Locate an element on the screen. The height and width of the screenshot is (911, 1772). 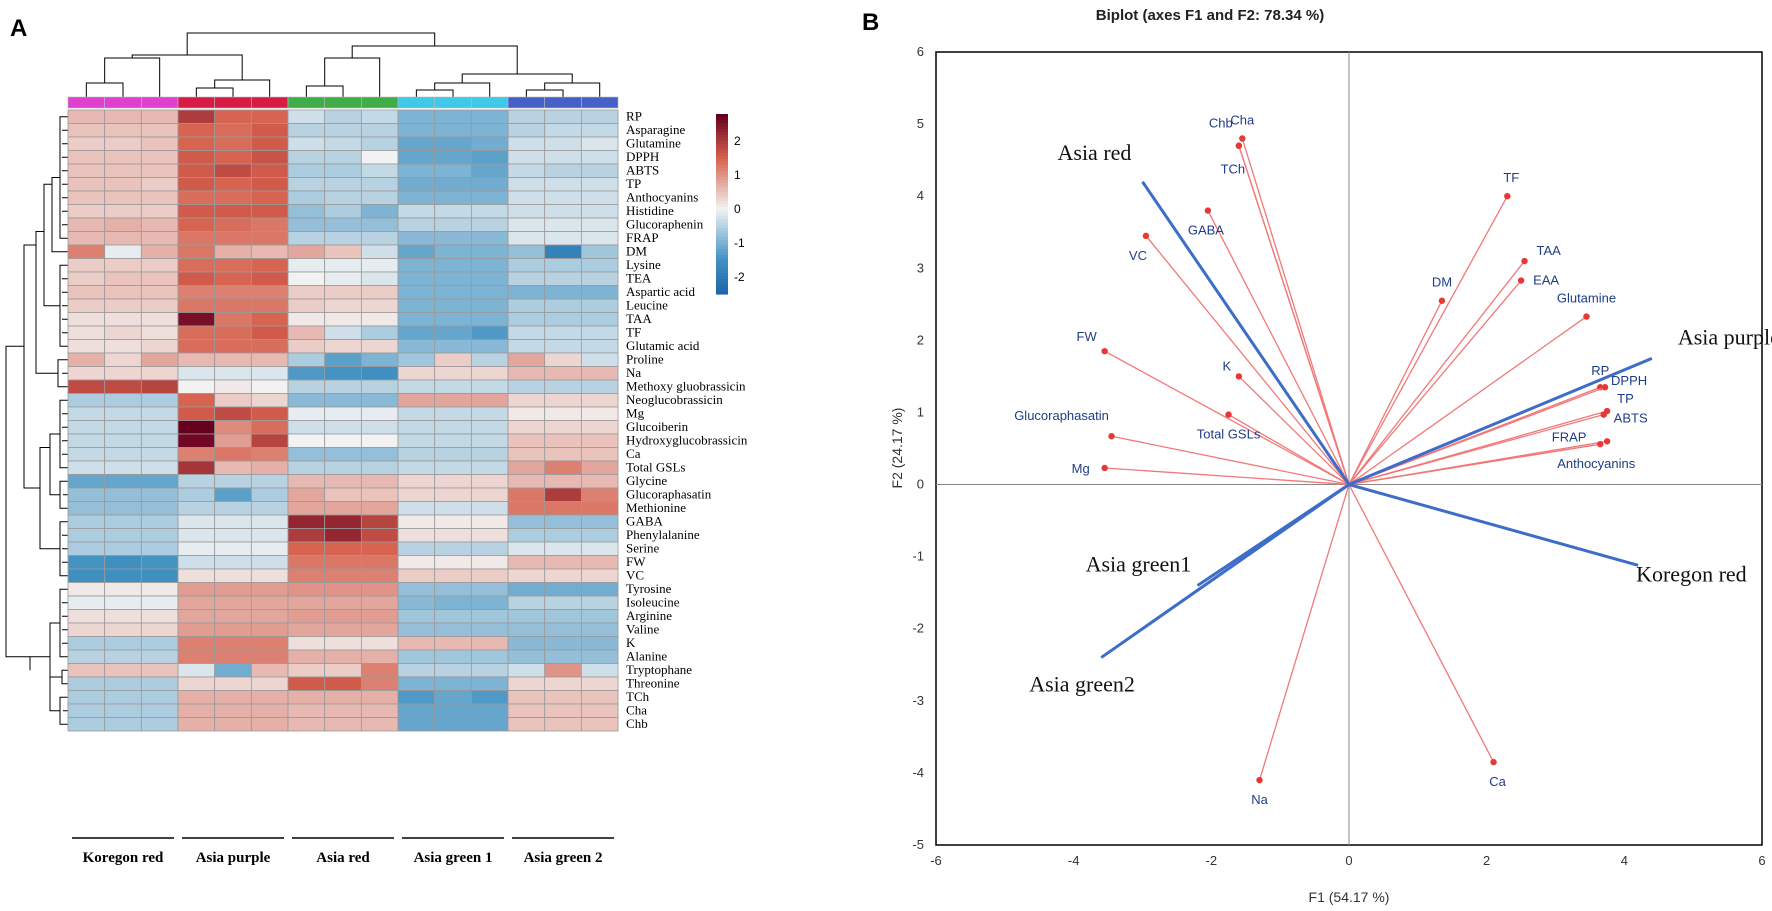
observation-vector is located at coordinates (1246, 333).